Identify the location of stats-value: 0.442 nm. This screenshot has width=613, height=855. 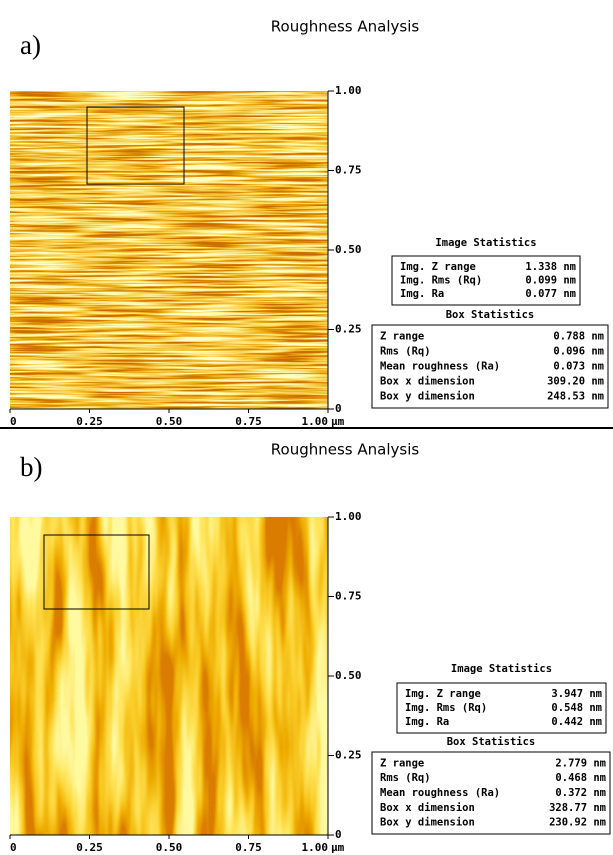
(576, 722).